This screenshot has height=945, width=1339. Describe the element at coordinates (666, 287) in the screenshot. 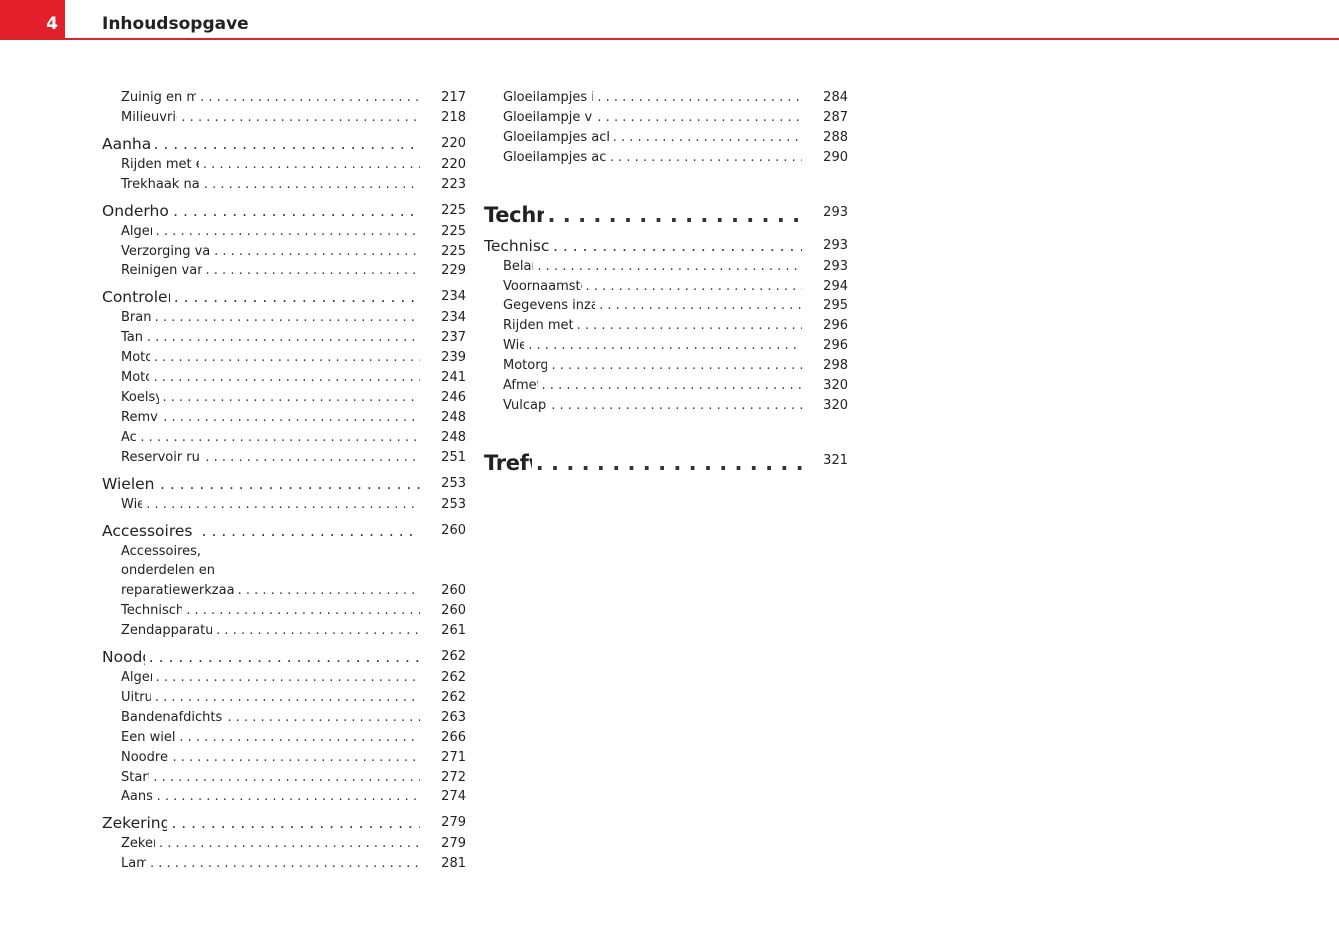

I see `toc-entry: Voornaamste wagenkenmerken 294` at that location.